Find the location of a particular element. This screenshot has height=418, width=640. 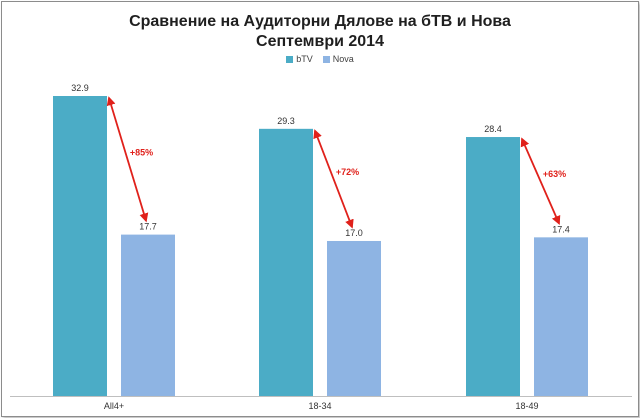

x-tick-label-all4: All4+ is located at coordinates (114, 406).